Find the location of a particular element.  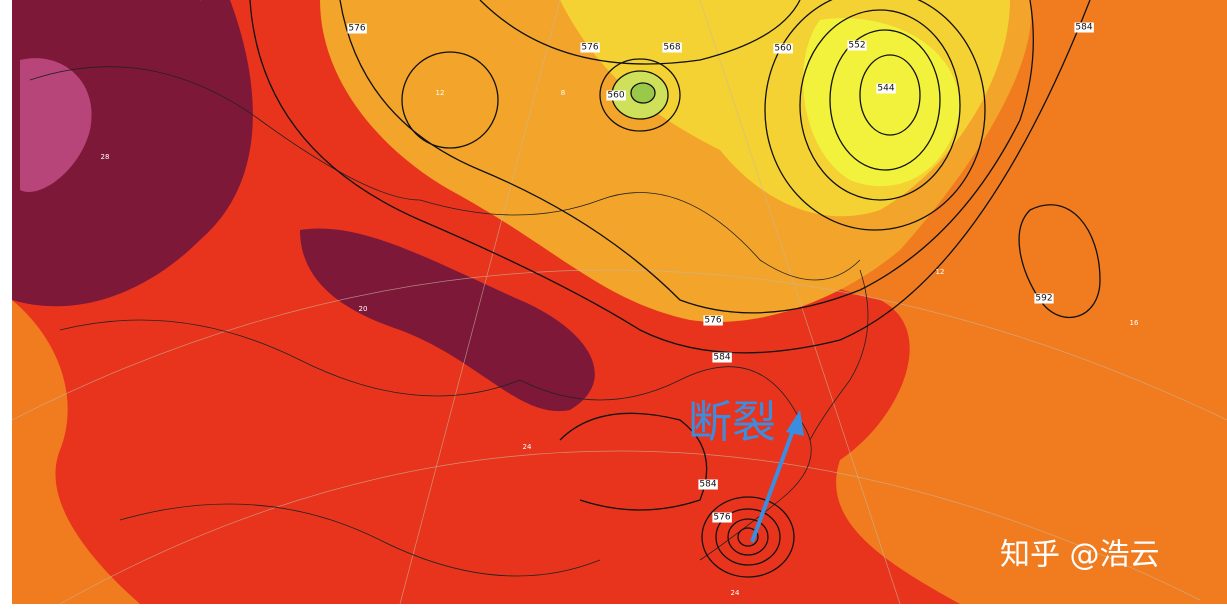

hot-core-central is located at coordinates (447, 320).